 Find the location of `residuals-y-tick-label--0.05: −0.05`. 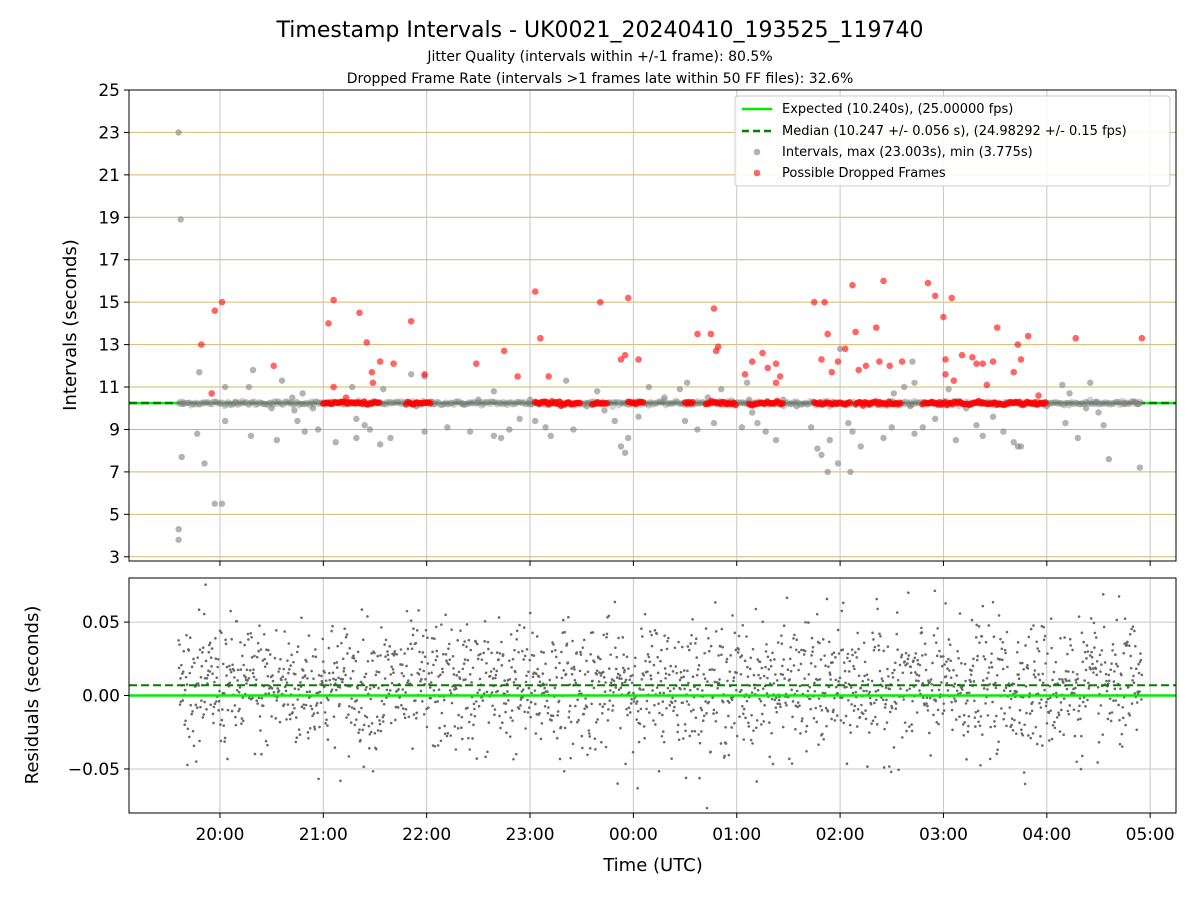

residuals-y-tick-label--0.05: −0.05 is located at coordinates (94, 770).